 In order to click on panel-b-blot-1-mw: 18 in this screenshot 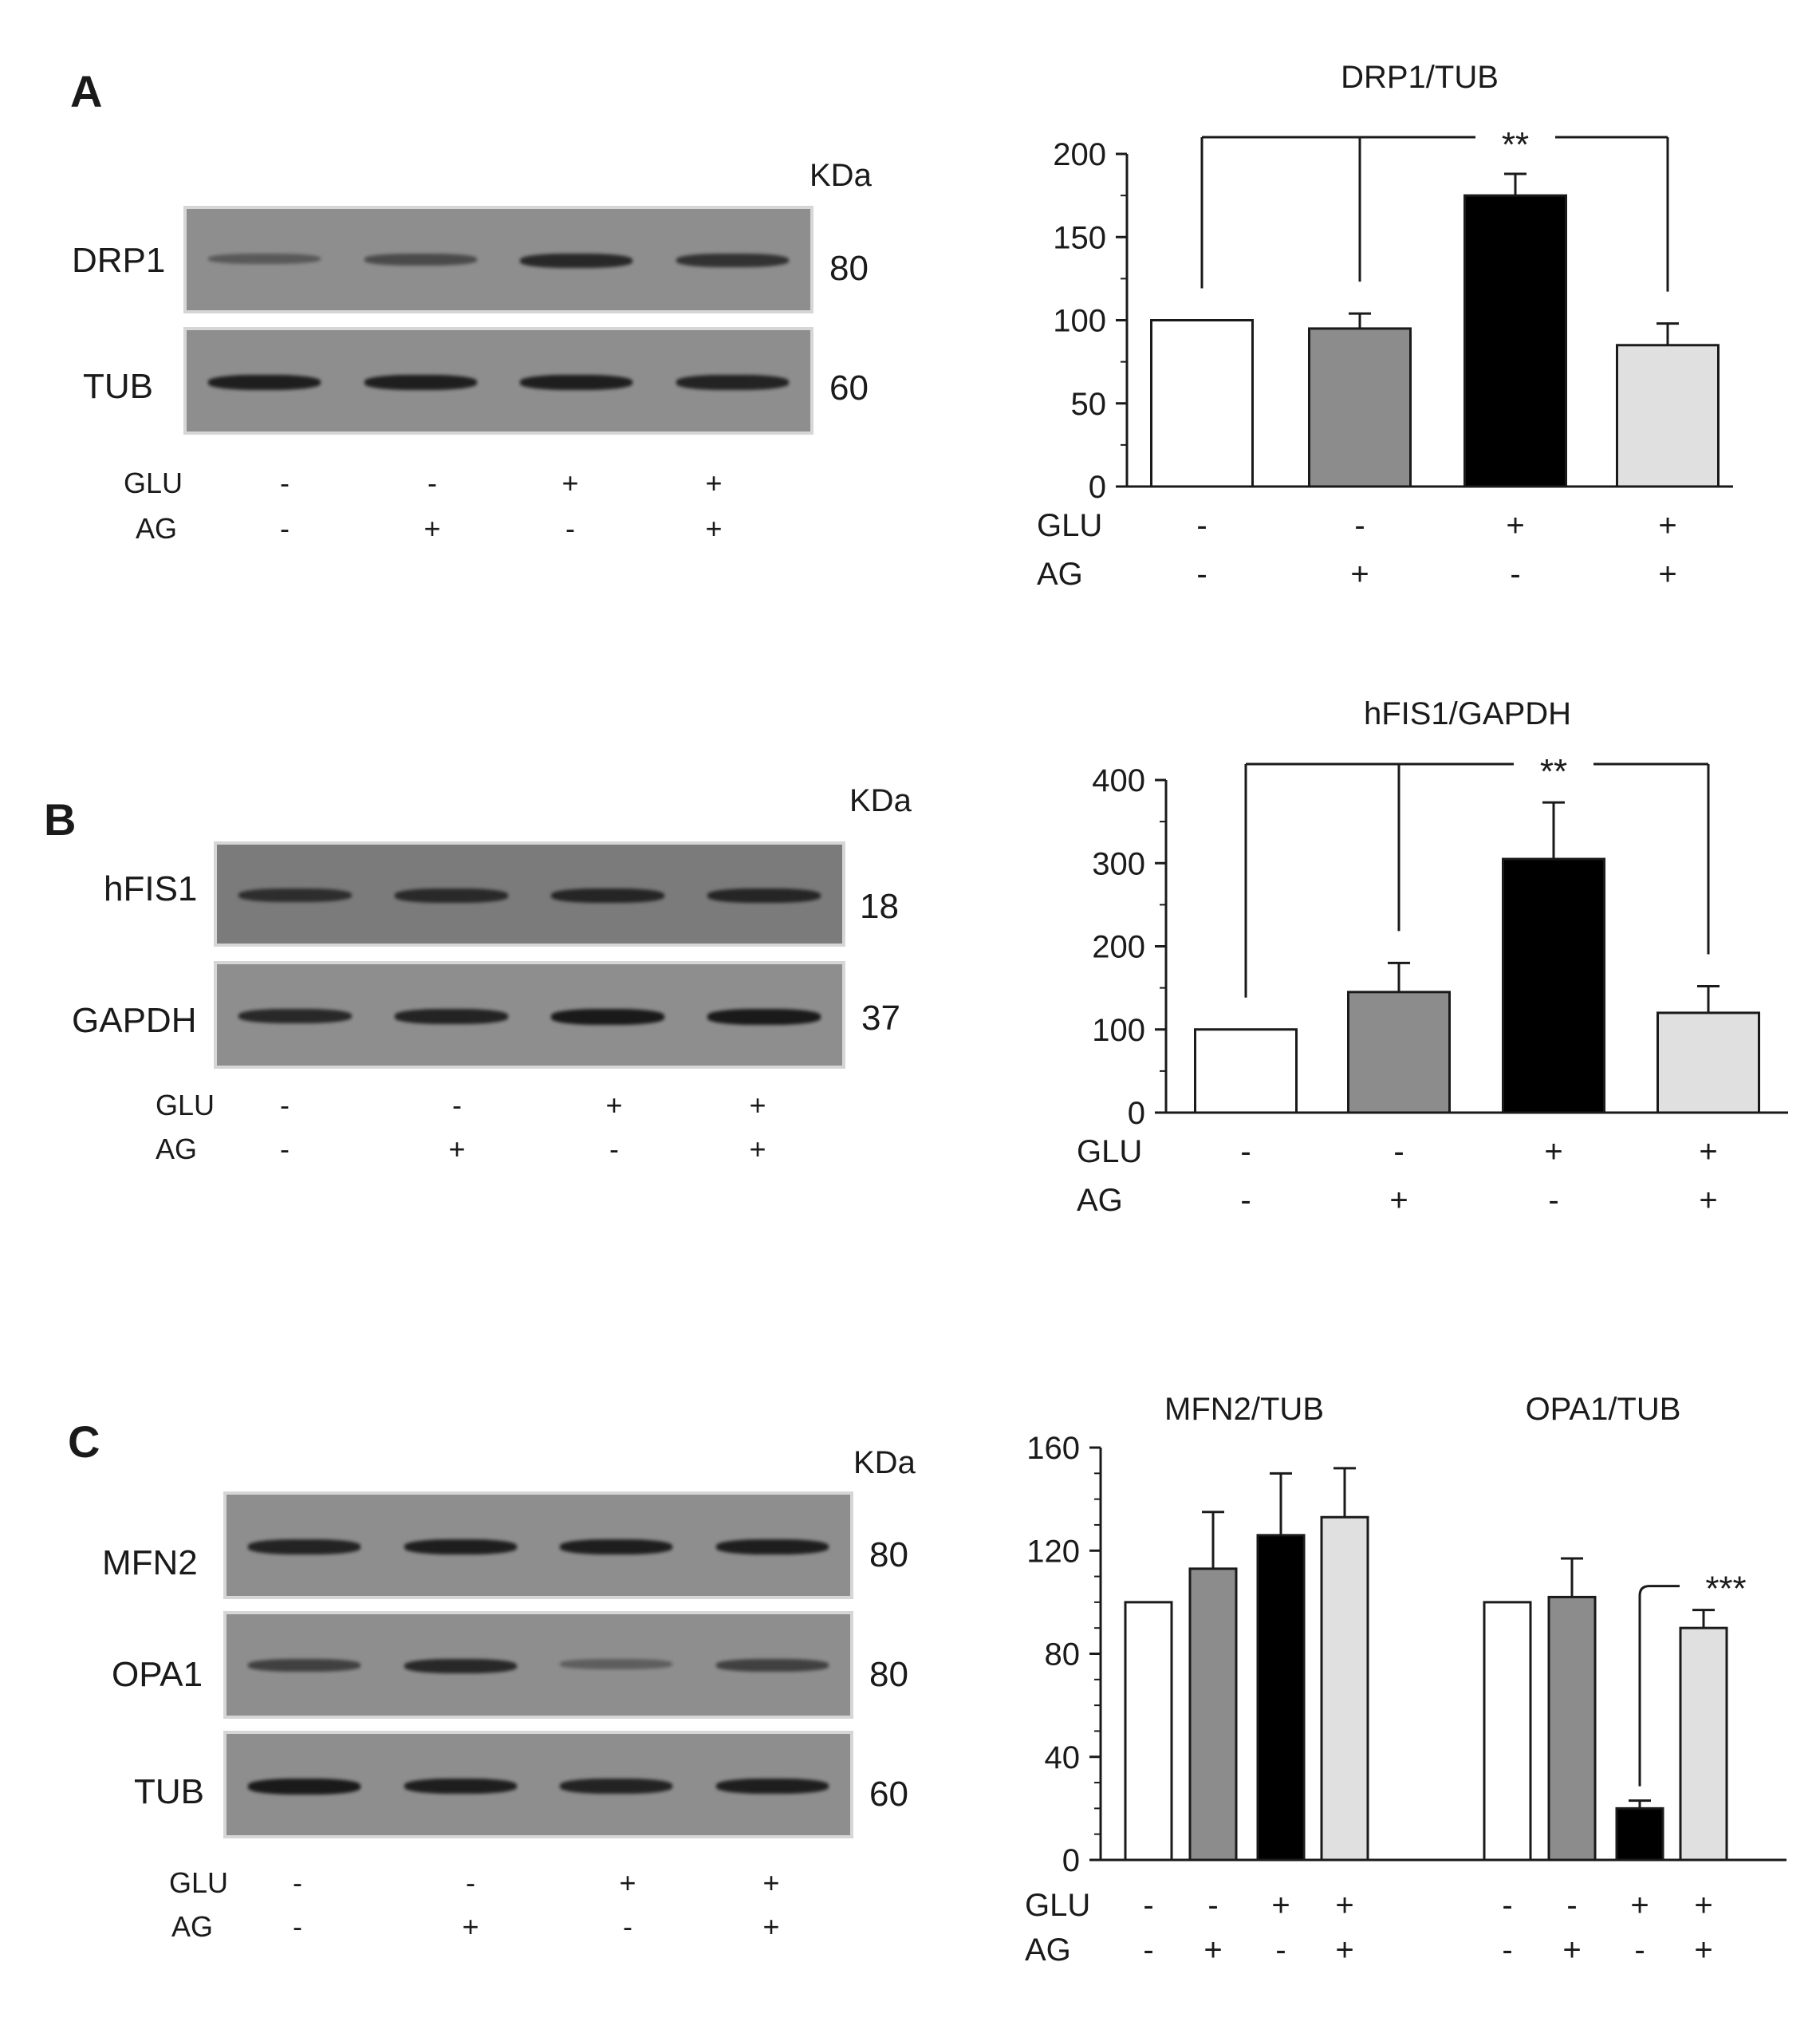, I will do `click(879, 907)`.